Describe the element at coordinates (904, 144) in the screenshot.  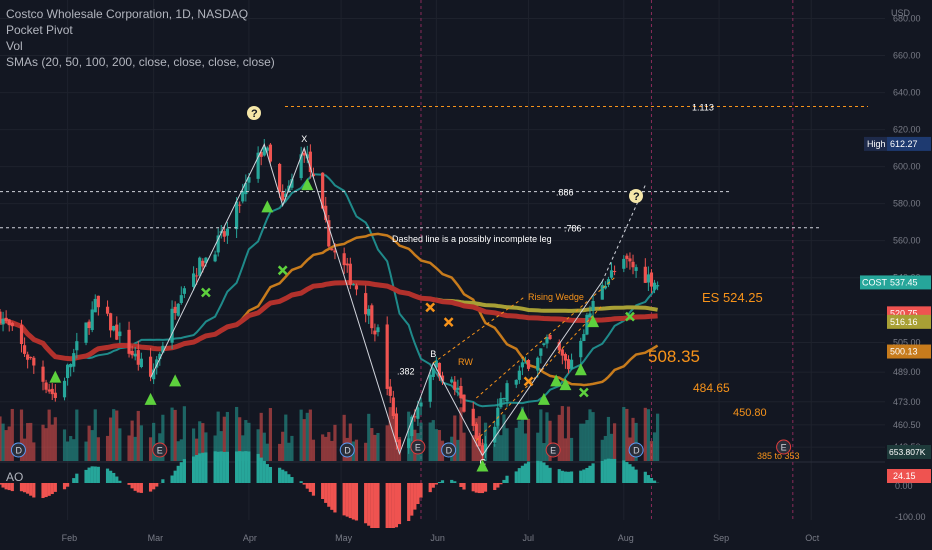
I see `price-marker: 612.27` at that location.